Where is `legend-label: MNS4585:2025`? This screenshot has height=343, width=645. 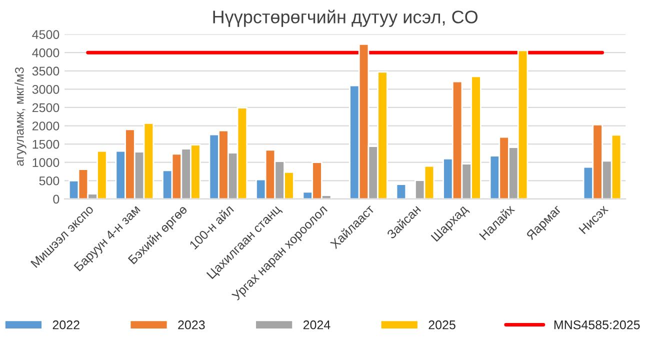
legend-label: MNS4585:2025 is located at coordinates (597, 325).